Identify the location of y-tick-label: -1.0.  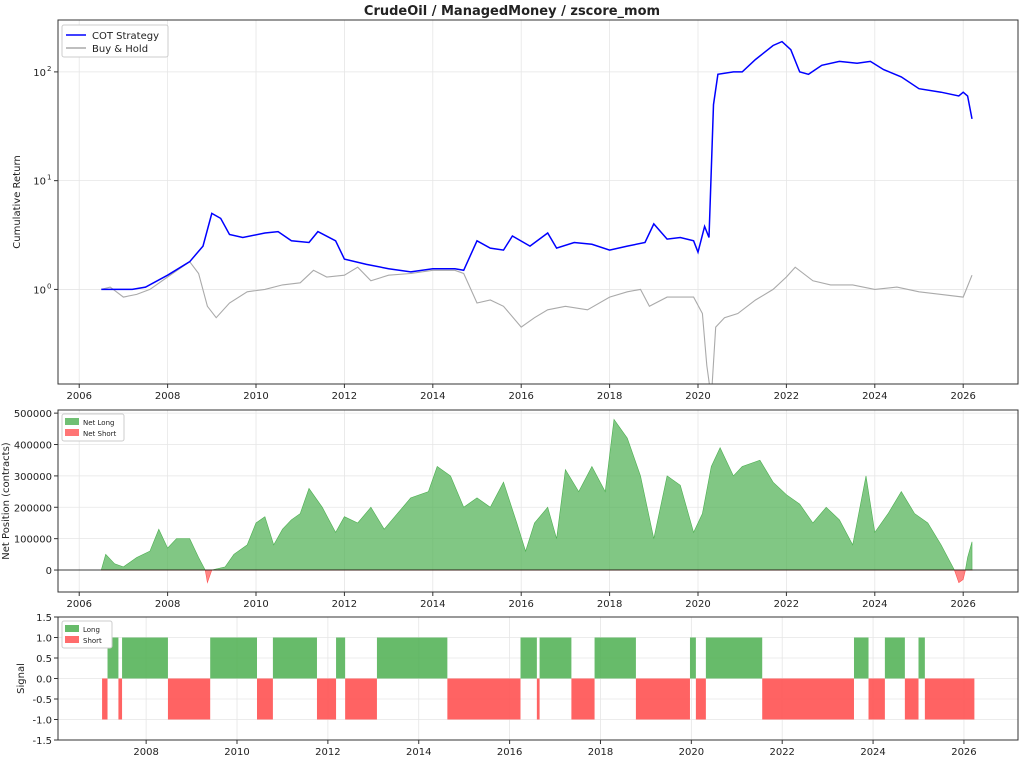
(42, 721).